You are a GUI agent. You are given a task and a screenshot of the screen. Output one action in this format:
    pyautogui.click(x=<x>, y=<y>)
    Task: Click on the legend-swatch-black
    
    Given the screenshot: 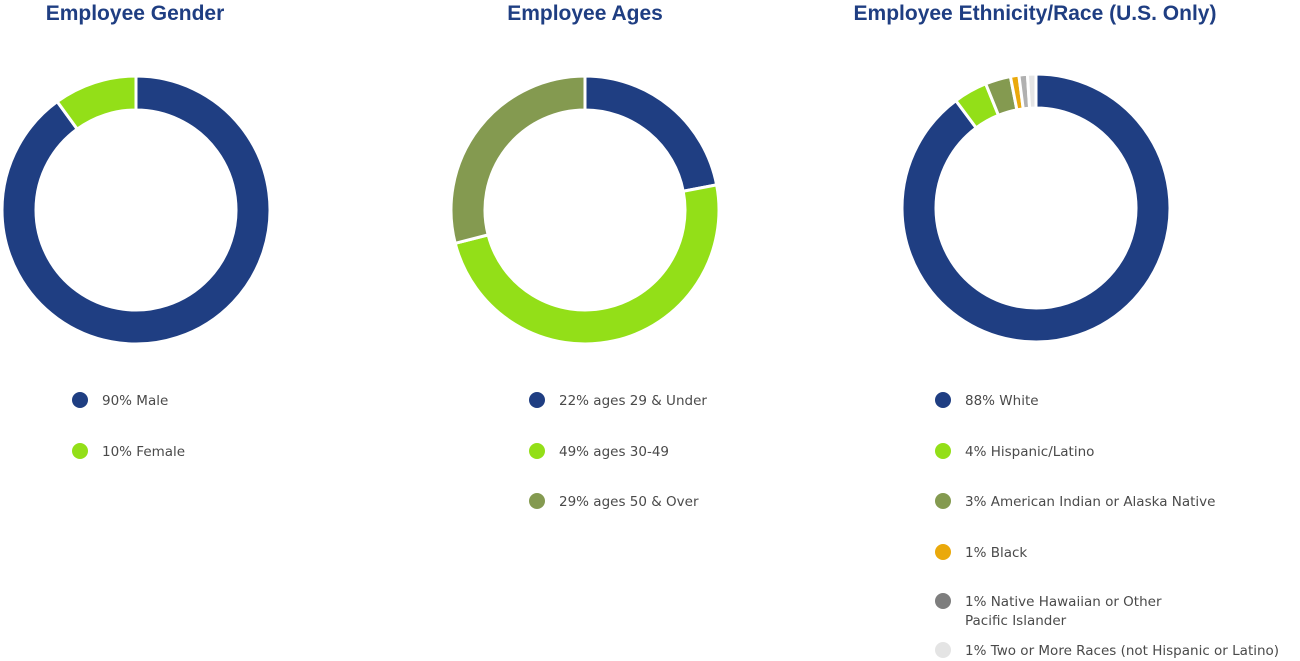 What is the action you would take?
    pyautogui.click(x=943, y=552)
    